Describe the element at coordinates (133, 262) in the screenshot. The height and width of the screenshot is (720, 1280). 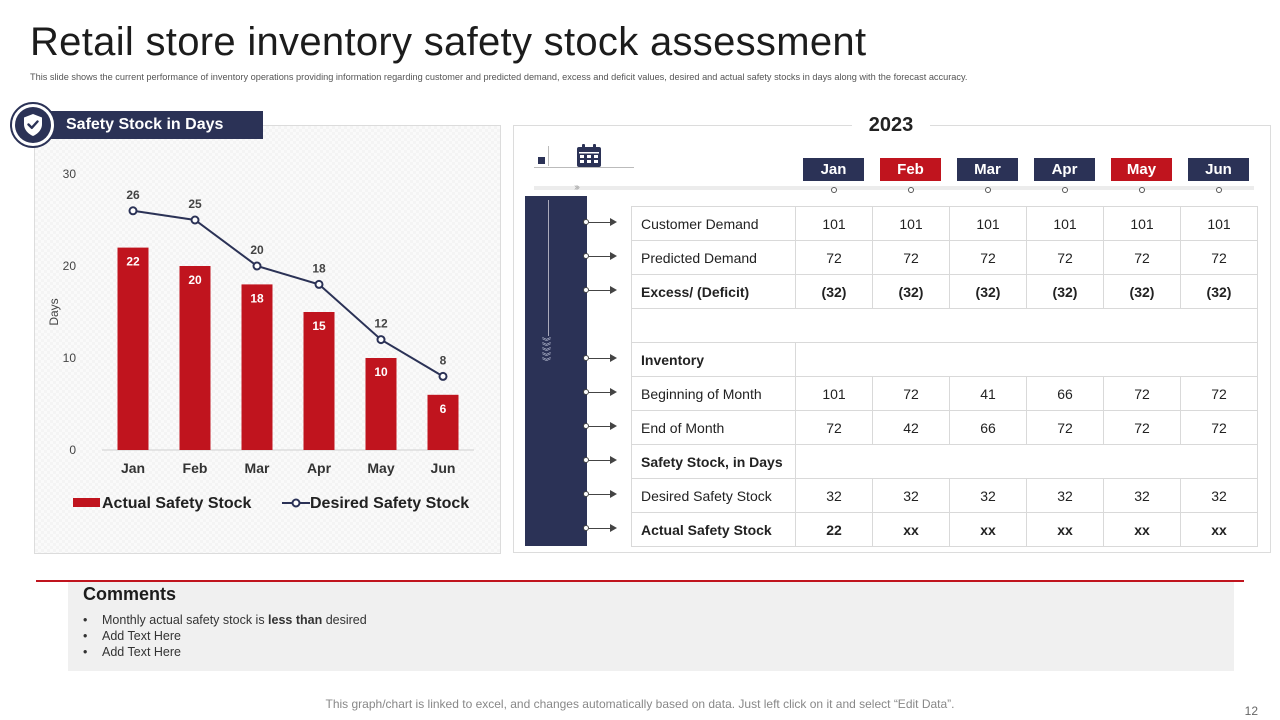
I see `bar-value-label: 22` at that location.